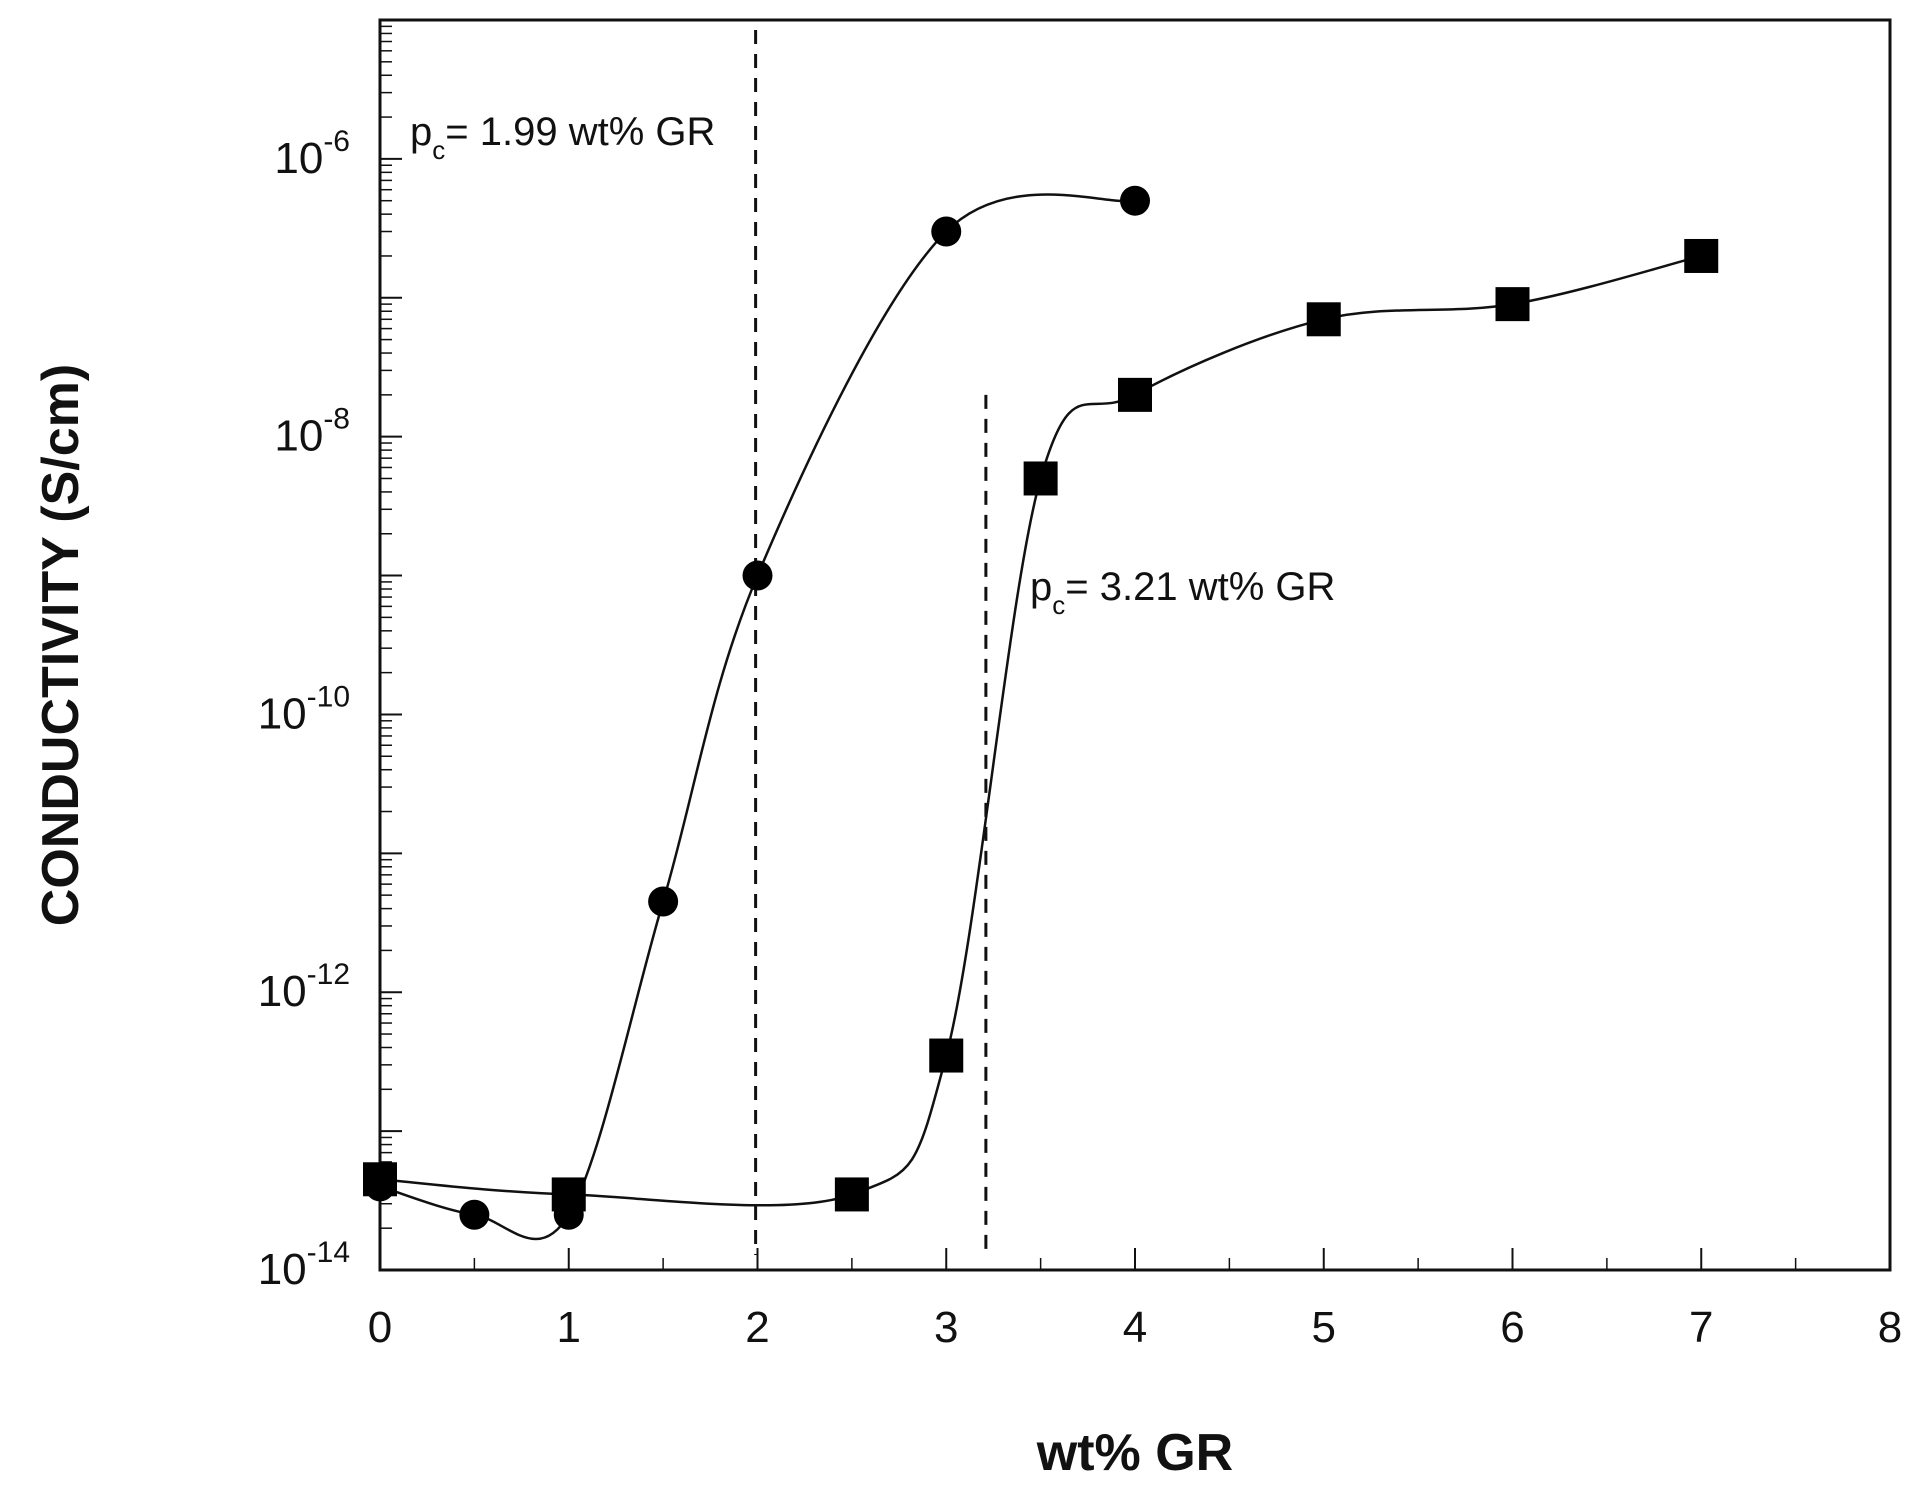 This screenshot has width=1918, height=1495. What do you see at coordinates (569, 1327) in the screenshot?
I see `x-tick-label: 1` at bounding box center [569, 1327].